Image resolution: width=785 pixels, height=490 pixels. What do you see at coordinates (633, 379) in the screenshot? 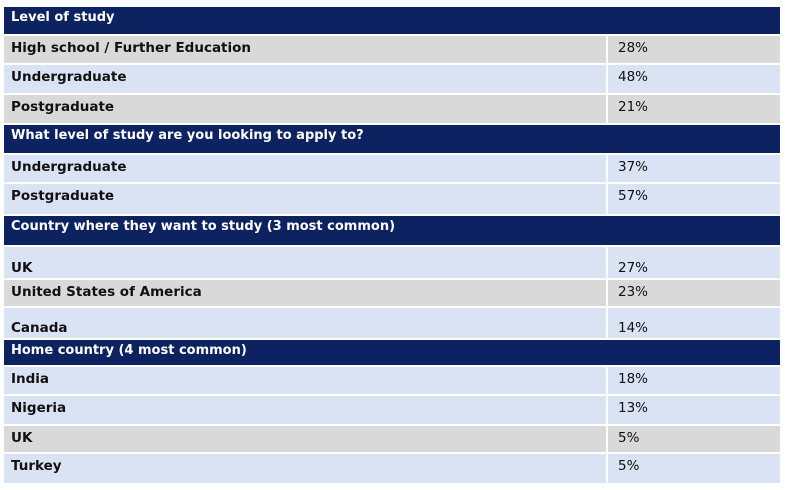
I see `row-value: 18%` at bounding box center [633, 379].